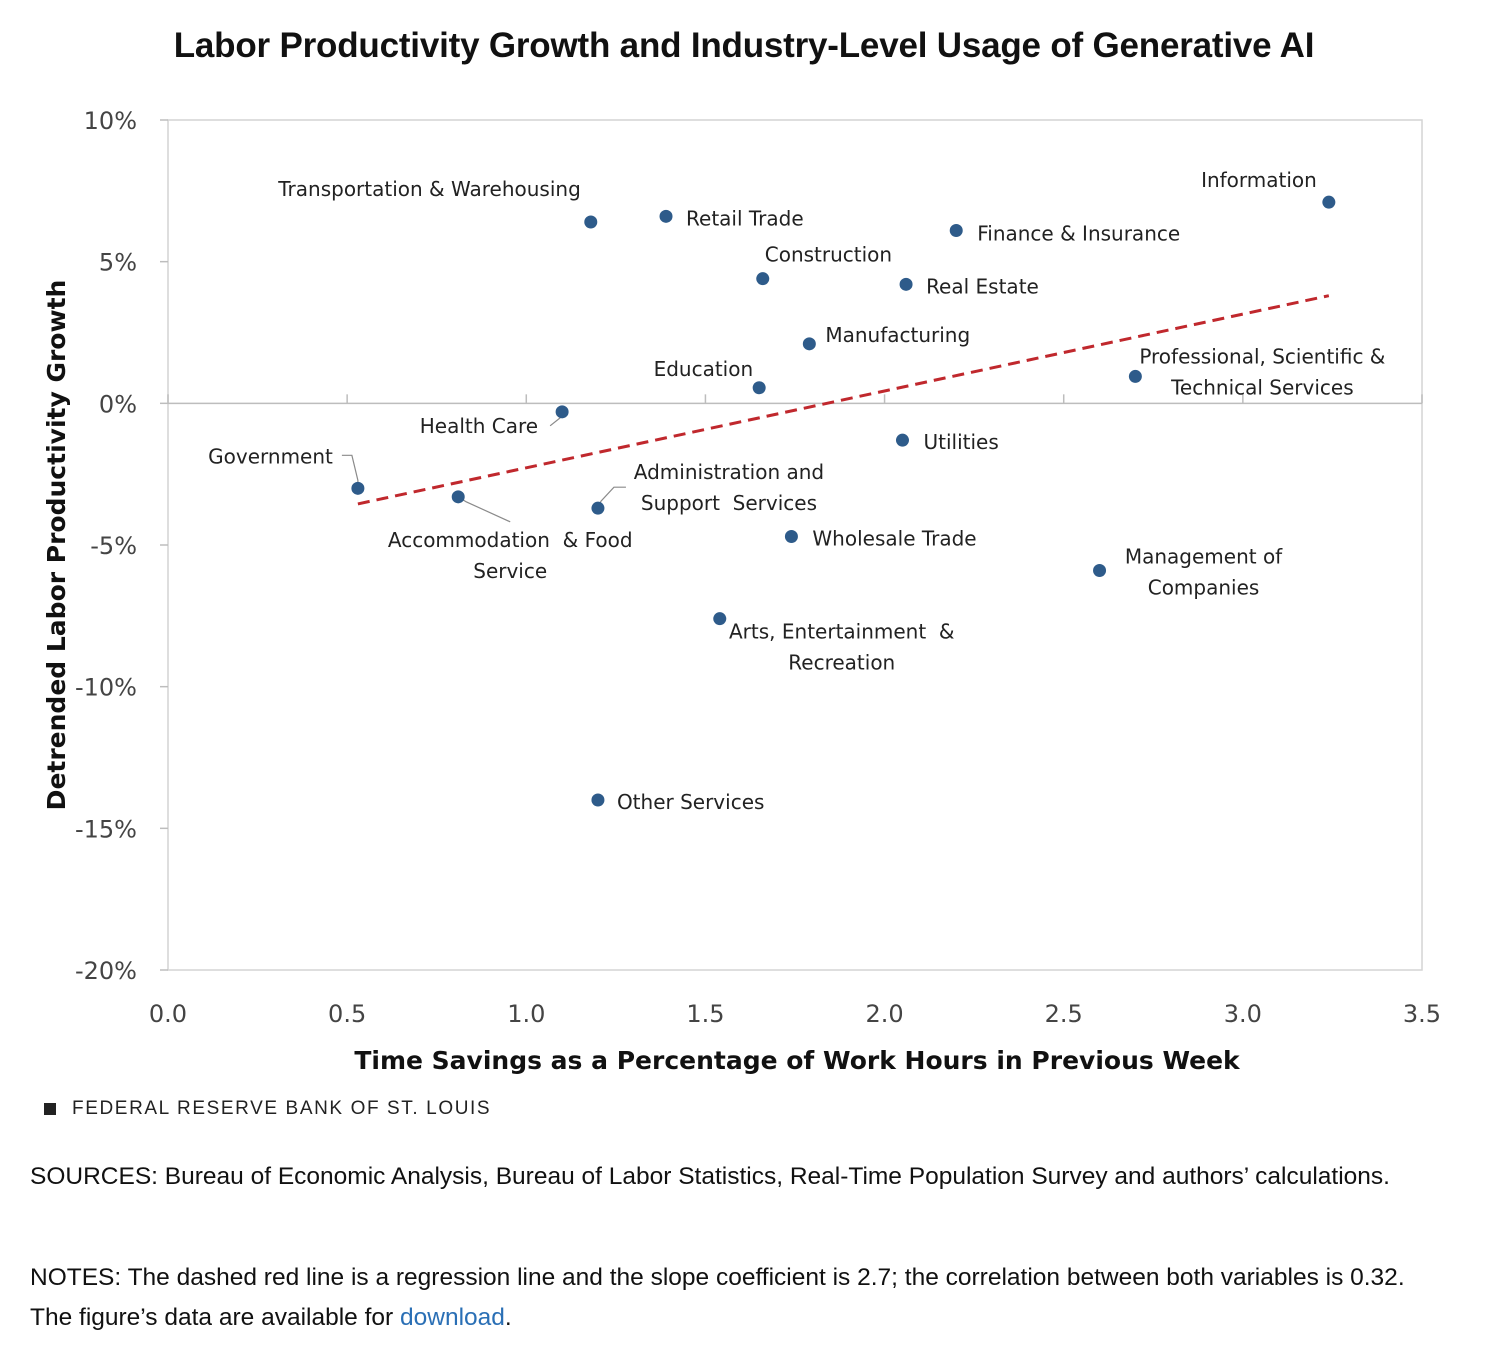 The image size is (1488, 1357). What do you see at coordinates (508, 1317) in the screenshot?
I see `notes-end: .` at bounding box center [508, 1317].